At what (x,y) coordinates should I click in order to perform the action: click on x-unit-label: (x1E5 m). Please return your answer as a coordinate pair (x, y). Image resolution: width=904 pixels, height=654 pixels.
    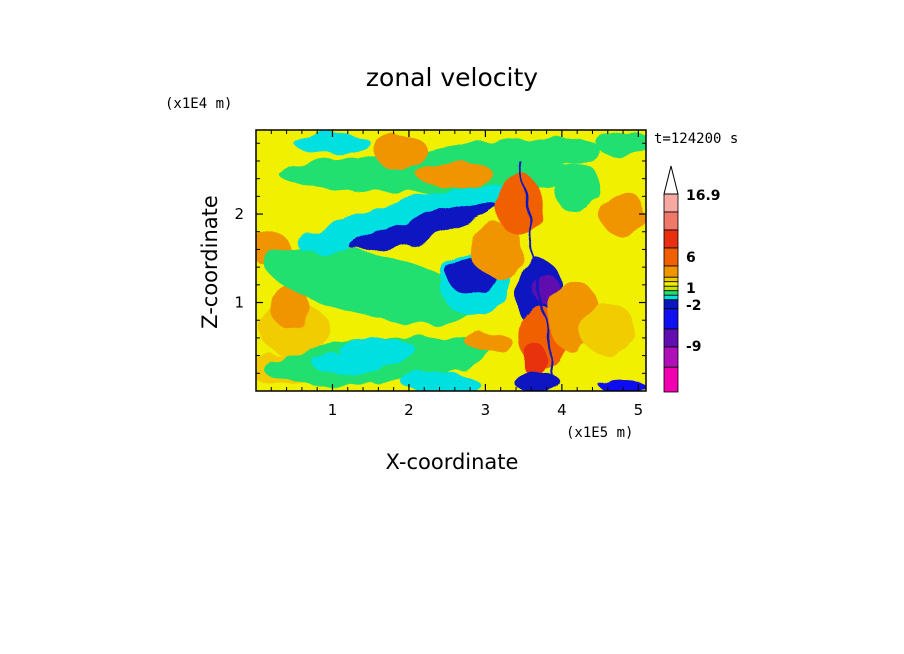
    Looking at the image, I should click on (599, 433).